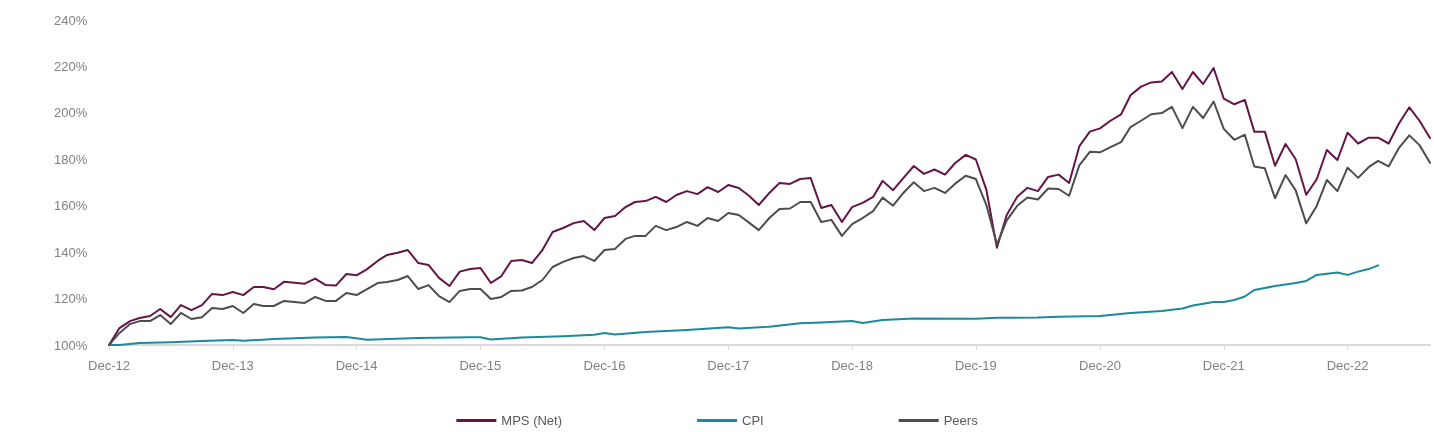 Image resolution: width=1434 pixels, height=432 pixels. What do you see at coordinates (71, 345) in the screenshot?
I see `y-tick-label: 100%` at bounding box center [71, 345].